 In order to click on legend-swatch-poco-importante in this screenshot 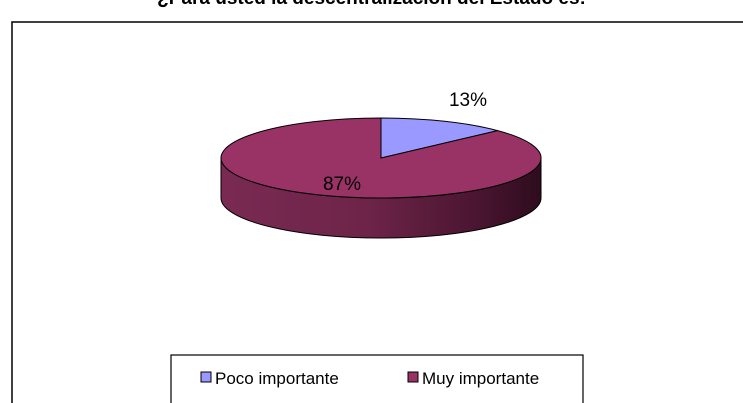, I will do `click(206, 377)`.